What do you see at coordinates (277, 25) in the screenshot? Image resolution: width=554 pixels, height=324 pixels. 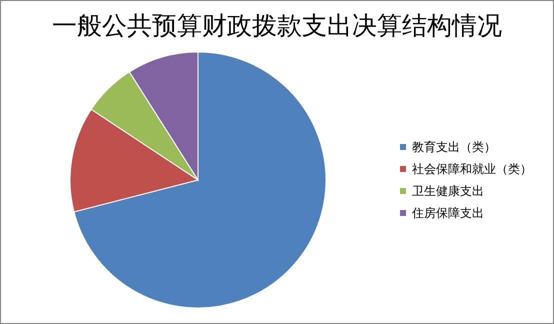 I see `chart-title: 一般公共预算财政拨款支出决算结构情况` at bounding box center [277, 25].